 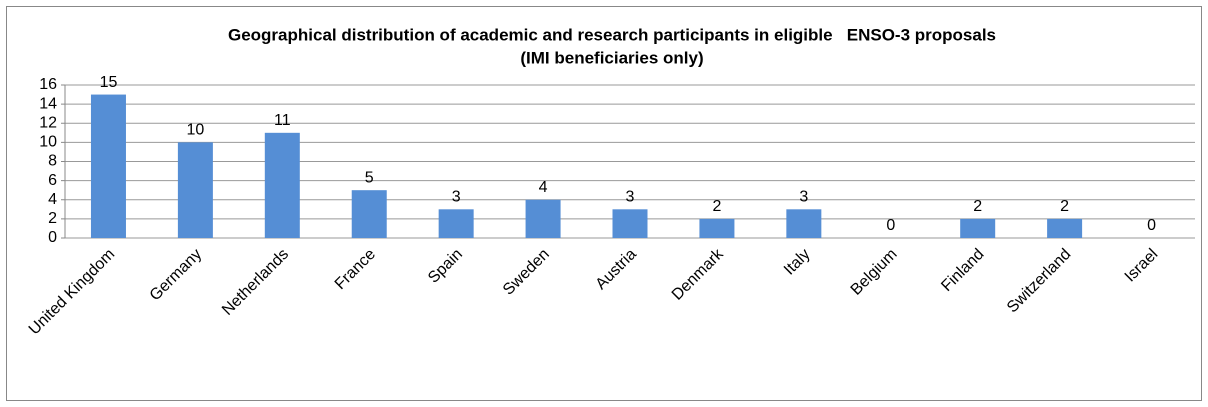 I want to click on y-tick-label: 14, so click(x=48, y=103).